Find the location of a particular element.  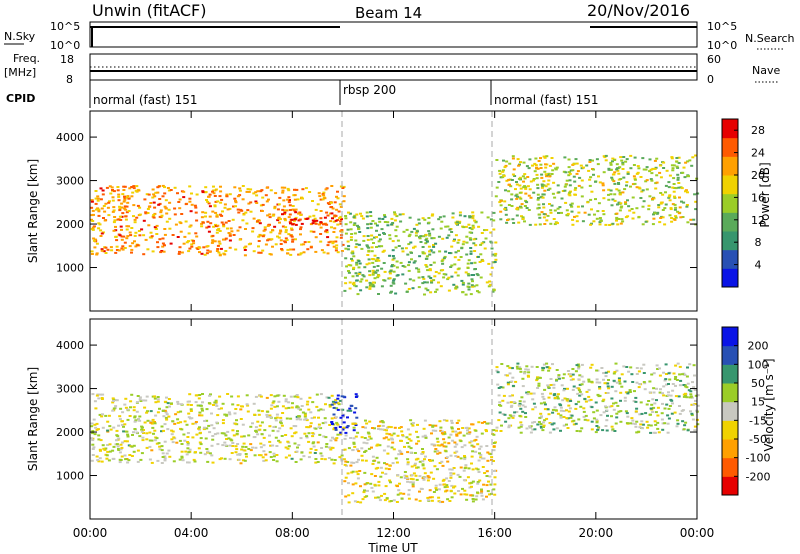

velocity-colorbar-swatch is located at coordinates (730, 337).